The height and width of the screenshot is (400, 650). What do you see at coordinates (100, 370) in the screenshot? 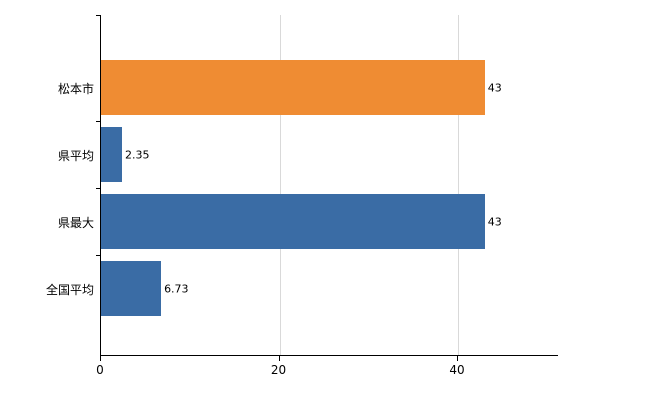
I see `x-axis-tick-label-0: 0` at bounding box center [100, 370].